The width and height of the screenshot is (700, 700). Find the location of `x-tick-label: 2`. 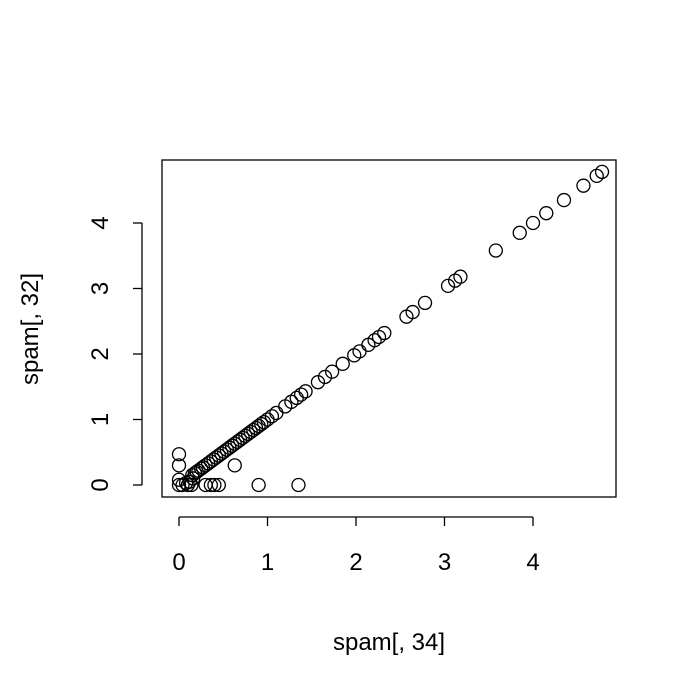

x-tick-label: 2 is located at coordinates (355, 562).